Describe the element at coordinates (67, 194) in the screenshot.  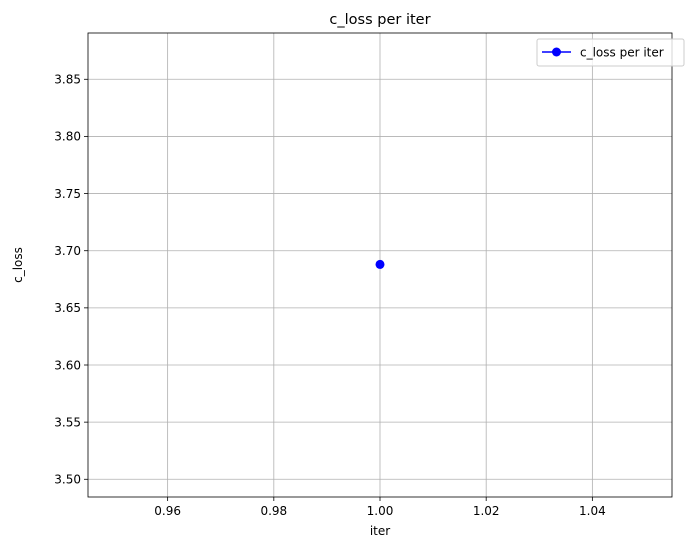
I see `y-tick-label: 3.75` at that location.